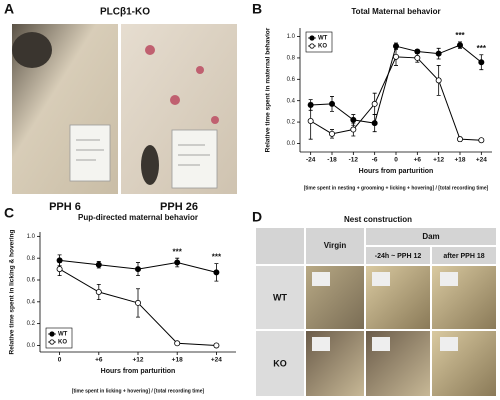  What do you see at coordinates (9, 213) in the screenshot?
I see `panel-letter: C` at bounding box center [9, 213].